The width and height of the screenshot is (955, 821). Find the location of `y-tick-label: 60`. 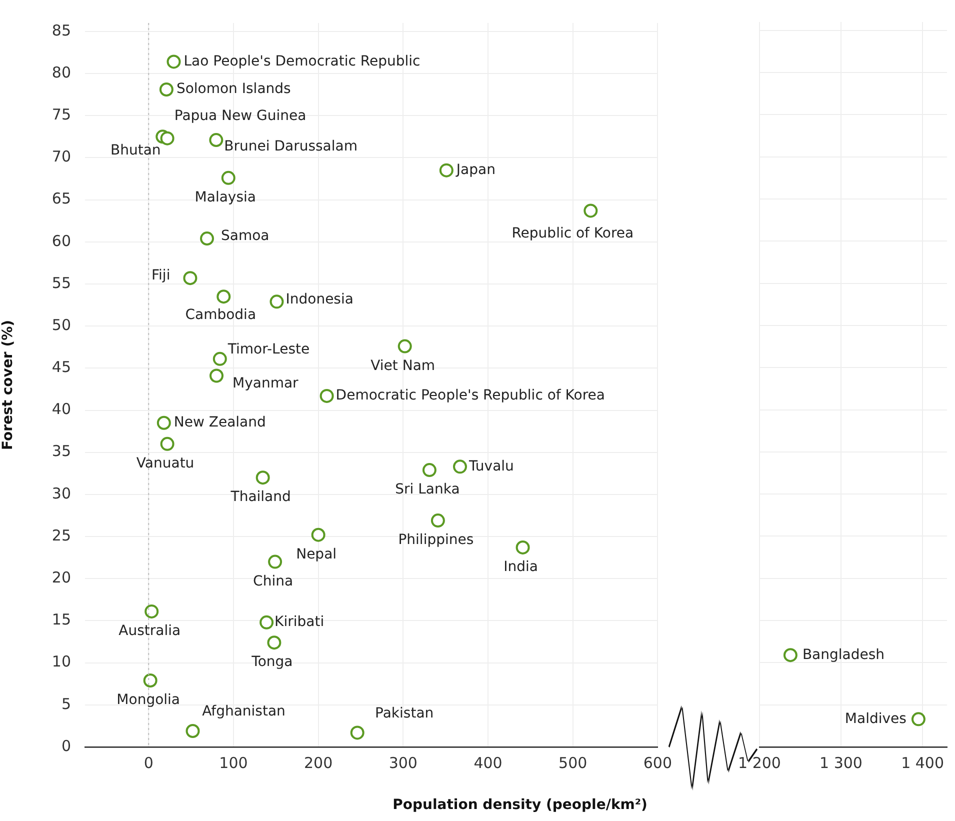

y-tick-label: 60 is located at coordinates (61, 241).